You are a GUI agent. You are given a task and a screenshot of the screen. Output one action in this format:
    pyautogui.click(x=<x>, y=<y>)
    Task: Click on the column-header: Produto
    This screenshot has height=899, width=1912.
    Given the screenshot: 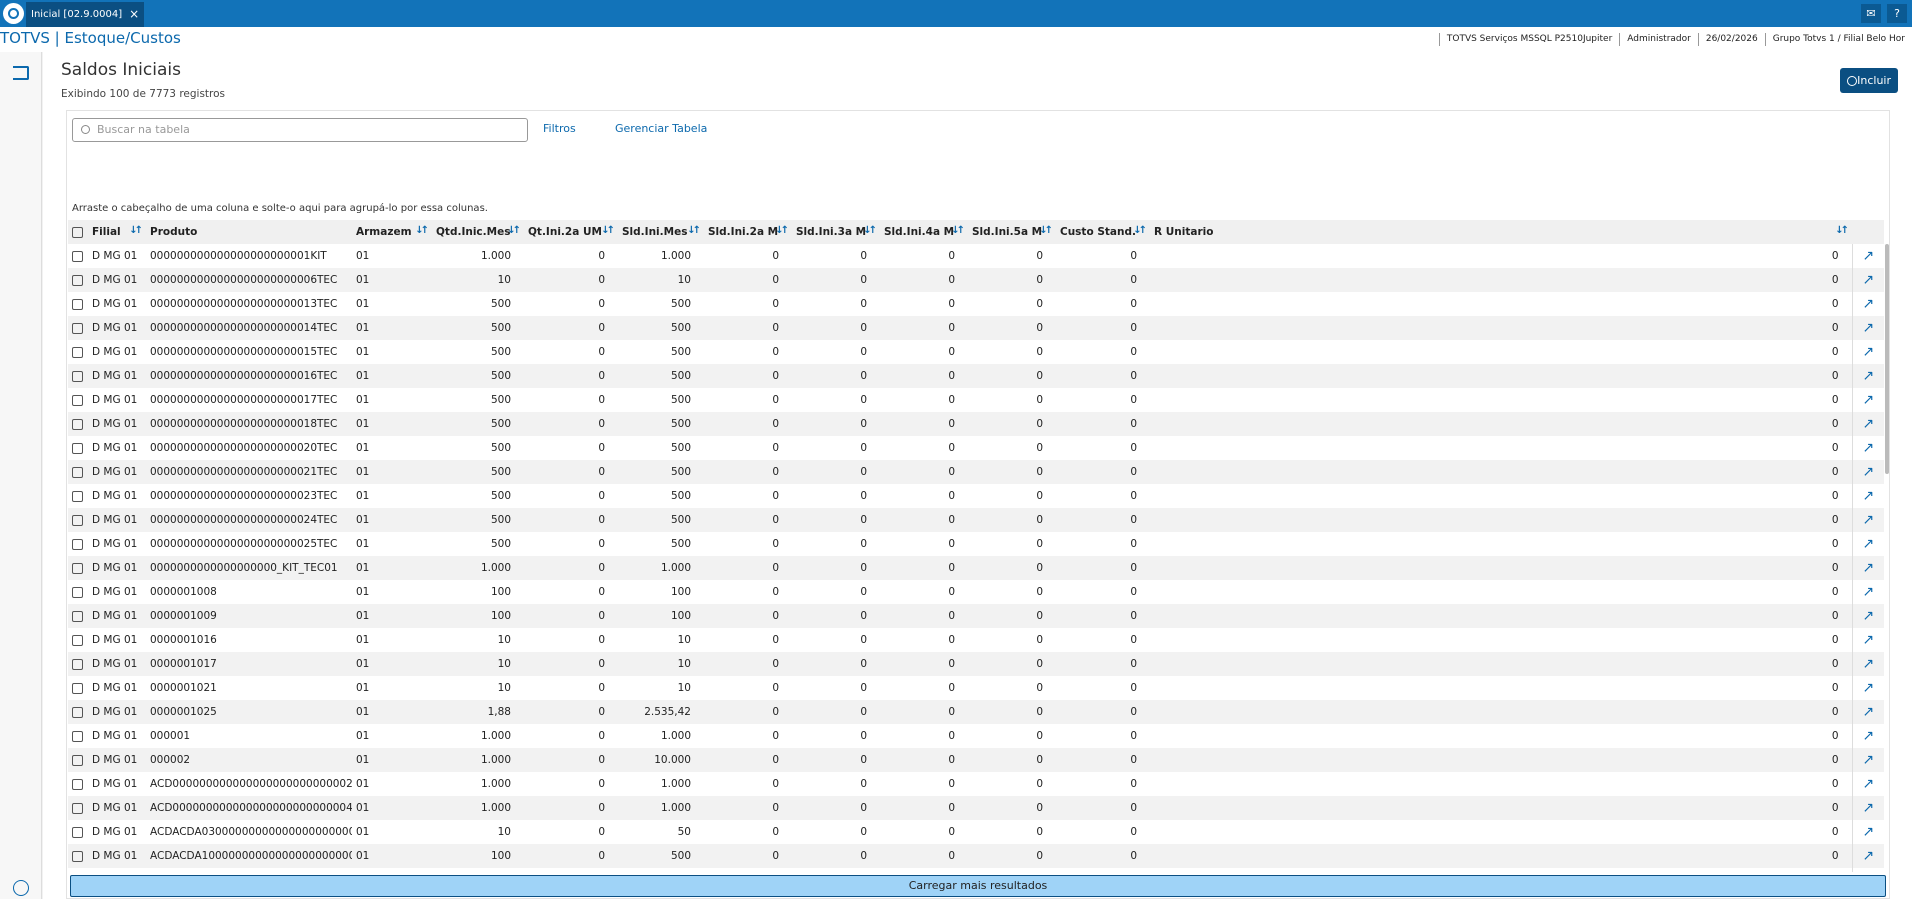 What is the action you would take?
    pyautogui.click(x=249, y=232)
    